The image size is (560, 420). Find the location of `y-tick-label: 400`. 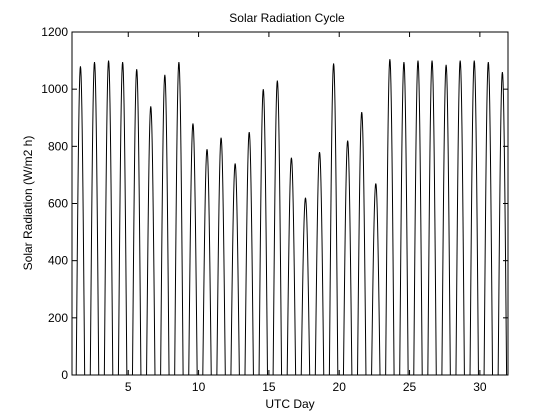

y-tick-label: 400 is located at coordinates (58, 261).